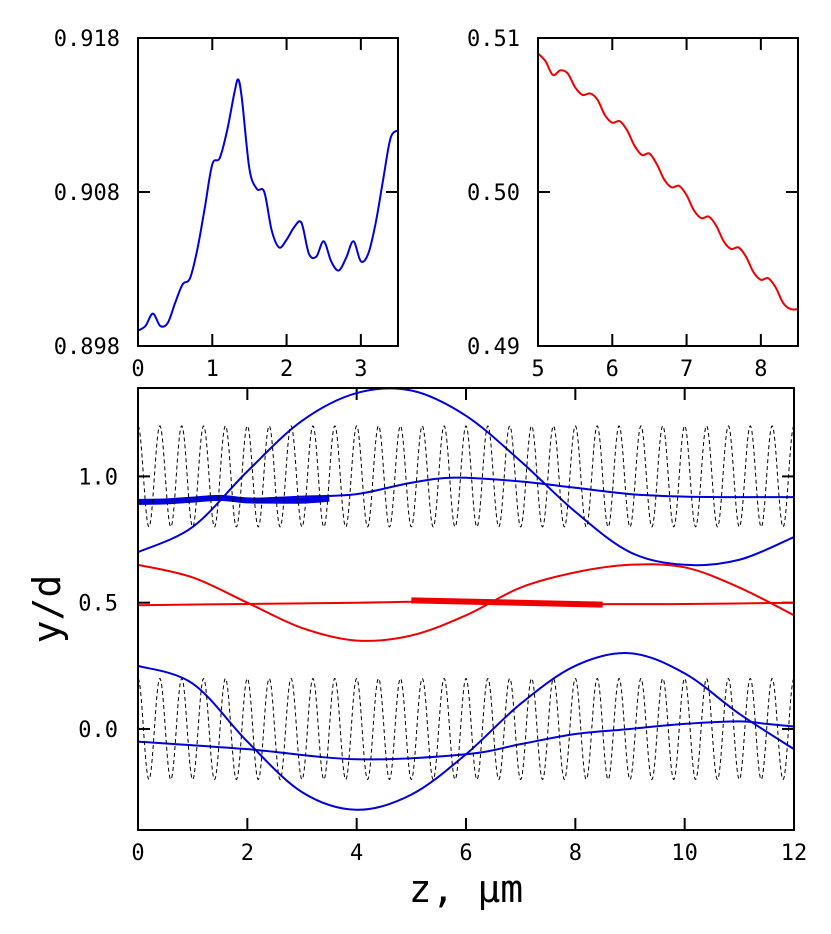 The height and width of the screenshot is (934, 831). What do you see at coordinates (87, 347) in the screenshot?
I see `y-tick-label: 0.898` at bounding box center [87, 347].